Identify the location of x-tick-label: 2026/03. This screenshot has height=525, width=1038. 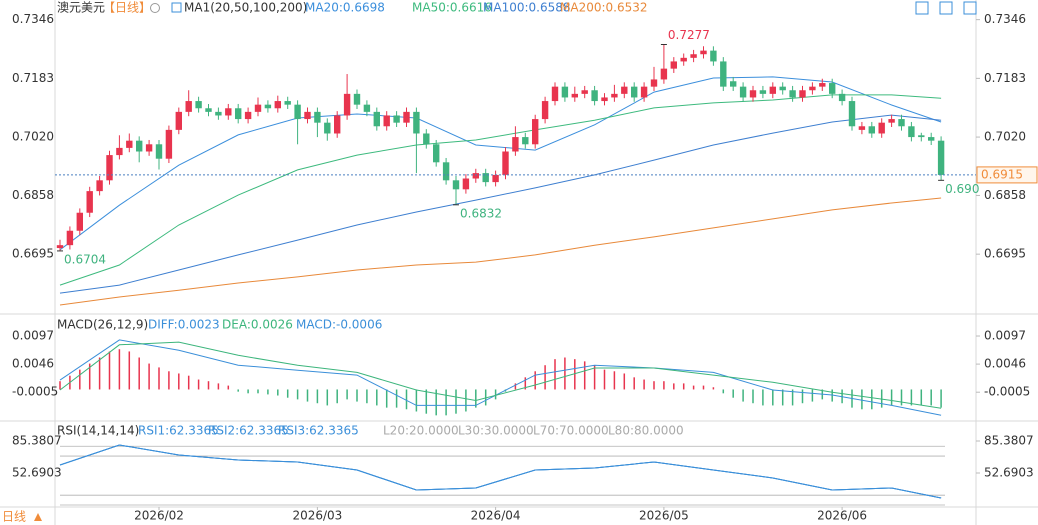
(317, 516).